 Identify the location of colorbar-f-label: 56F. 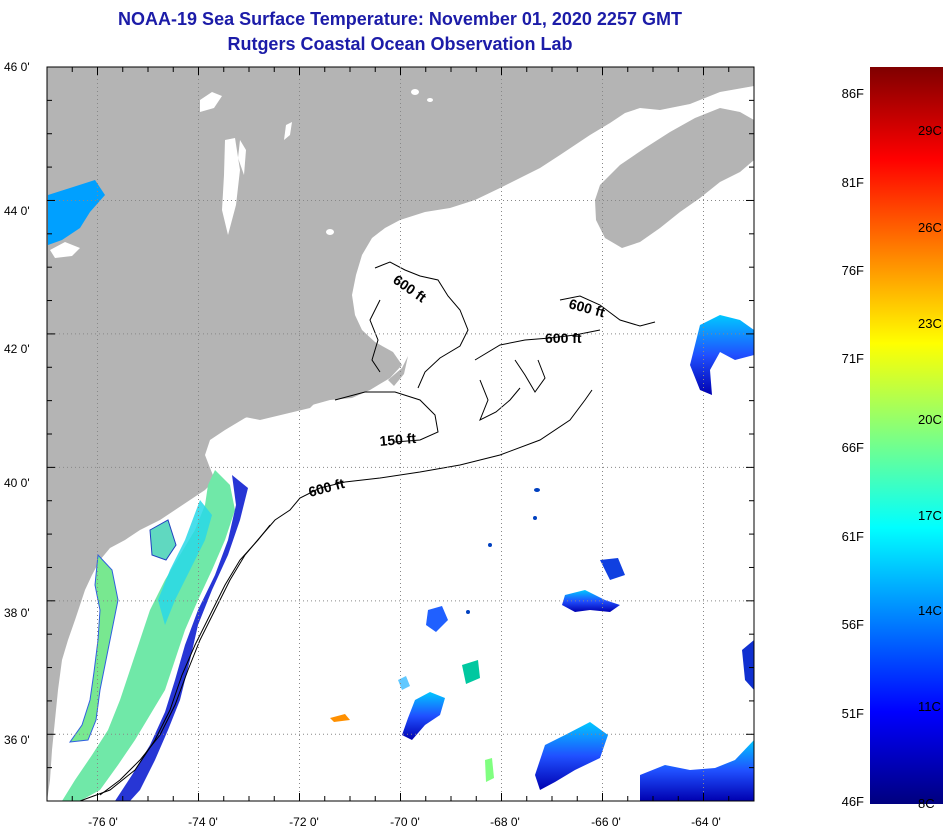
(852, 624).